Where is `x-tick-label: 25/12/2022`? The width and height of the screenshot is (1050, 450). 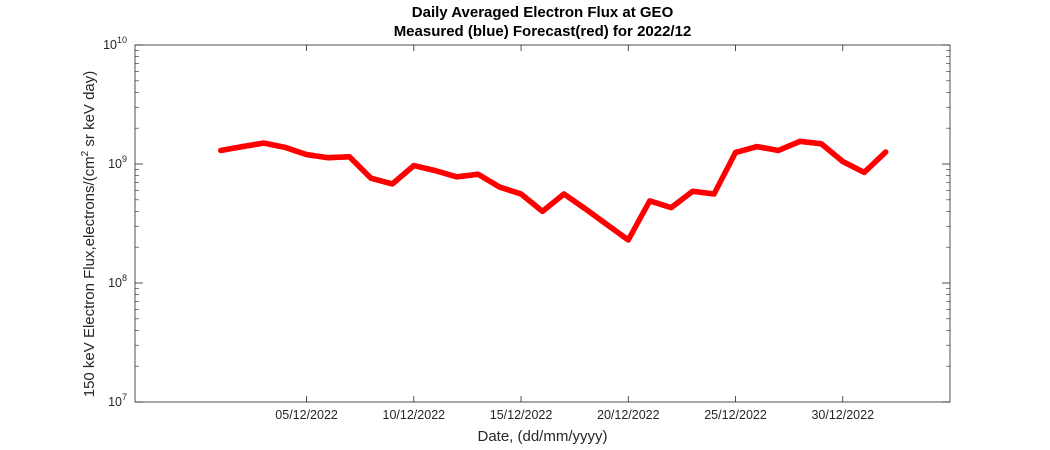 x-tick-label: 25/12/2022 is located at coordinates (735, 415).